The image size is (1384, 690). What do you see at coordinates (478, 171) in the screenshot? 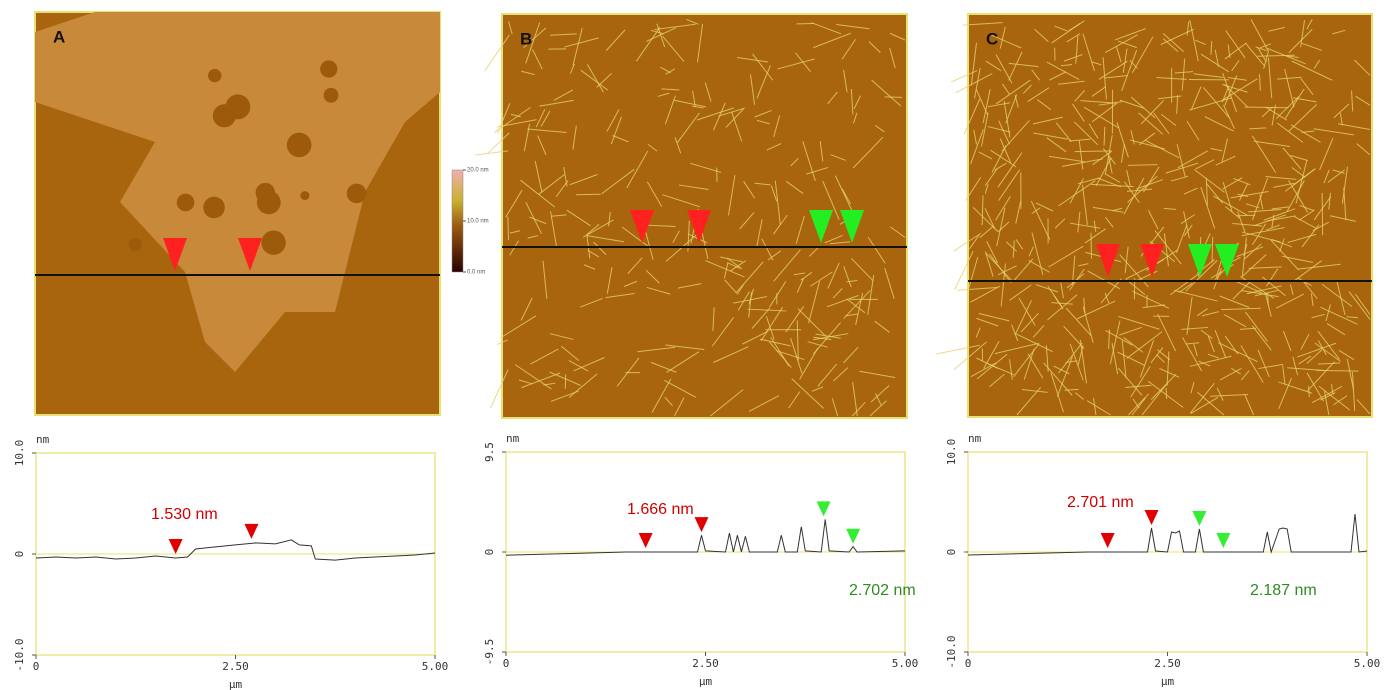
I see `colorbar-label: 20.0 nm` at bounding box center [478, 171].